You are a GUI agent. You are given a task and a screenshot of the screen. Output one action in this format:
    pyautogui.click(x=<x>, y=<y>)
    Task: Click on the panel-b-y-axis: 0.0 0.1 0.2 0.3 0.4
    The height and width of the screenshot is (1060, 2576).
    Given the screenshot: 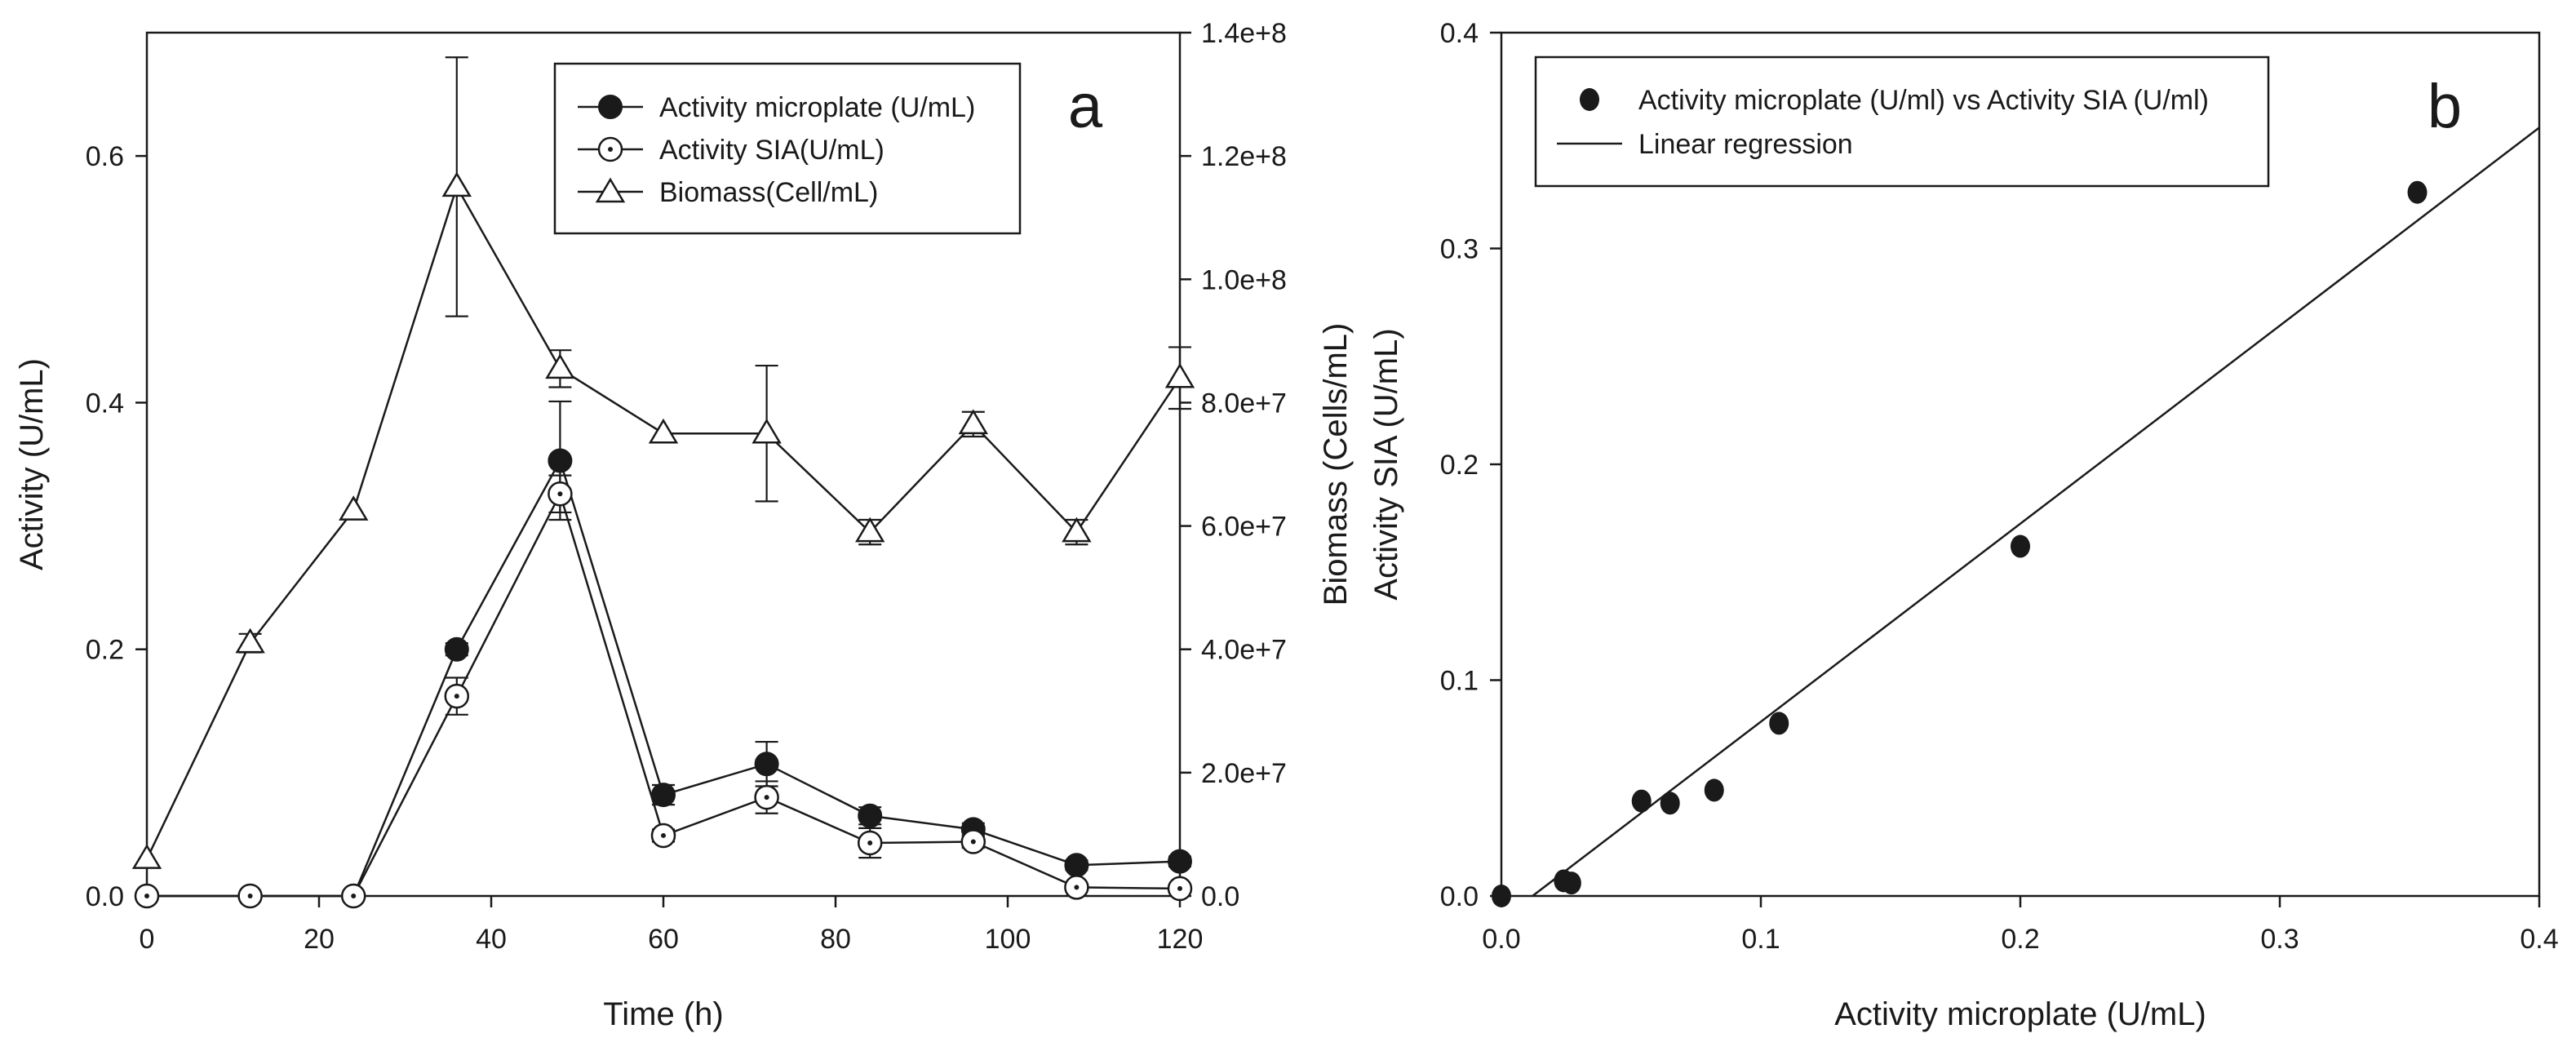 What is the action you would take?
    pyautogui.click(x=1470, y=465)
    